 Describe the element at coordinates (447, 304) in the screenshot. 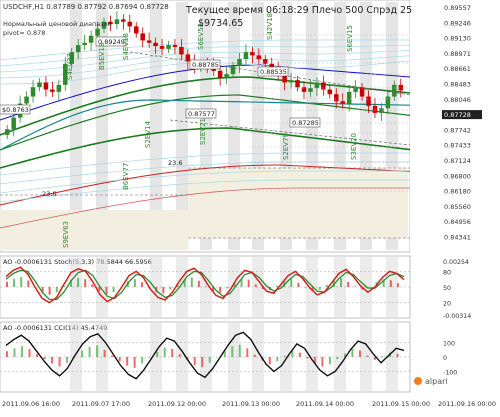

I see `stoch-tick: 20` at that location.